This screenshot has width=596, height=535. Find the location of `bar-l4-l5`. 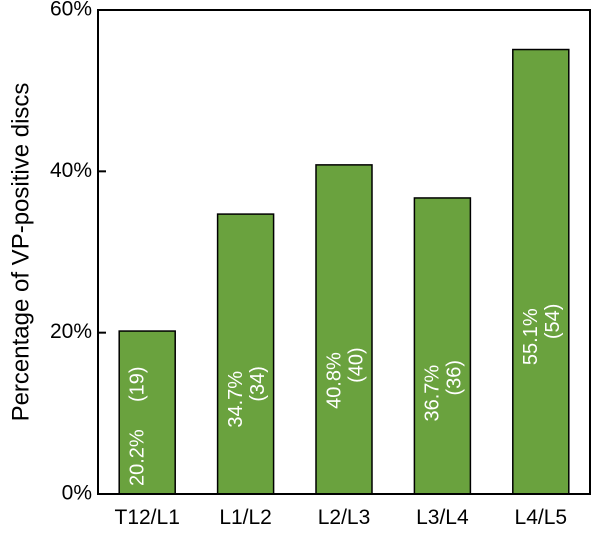

bar-l4-l5 is located at coordinates (541, 271).